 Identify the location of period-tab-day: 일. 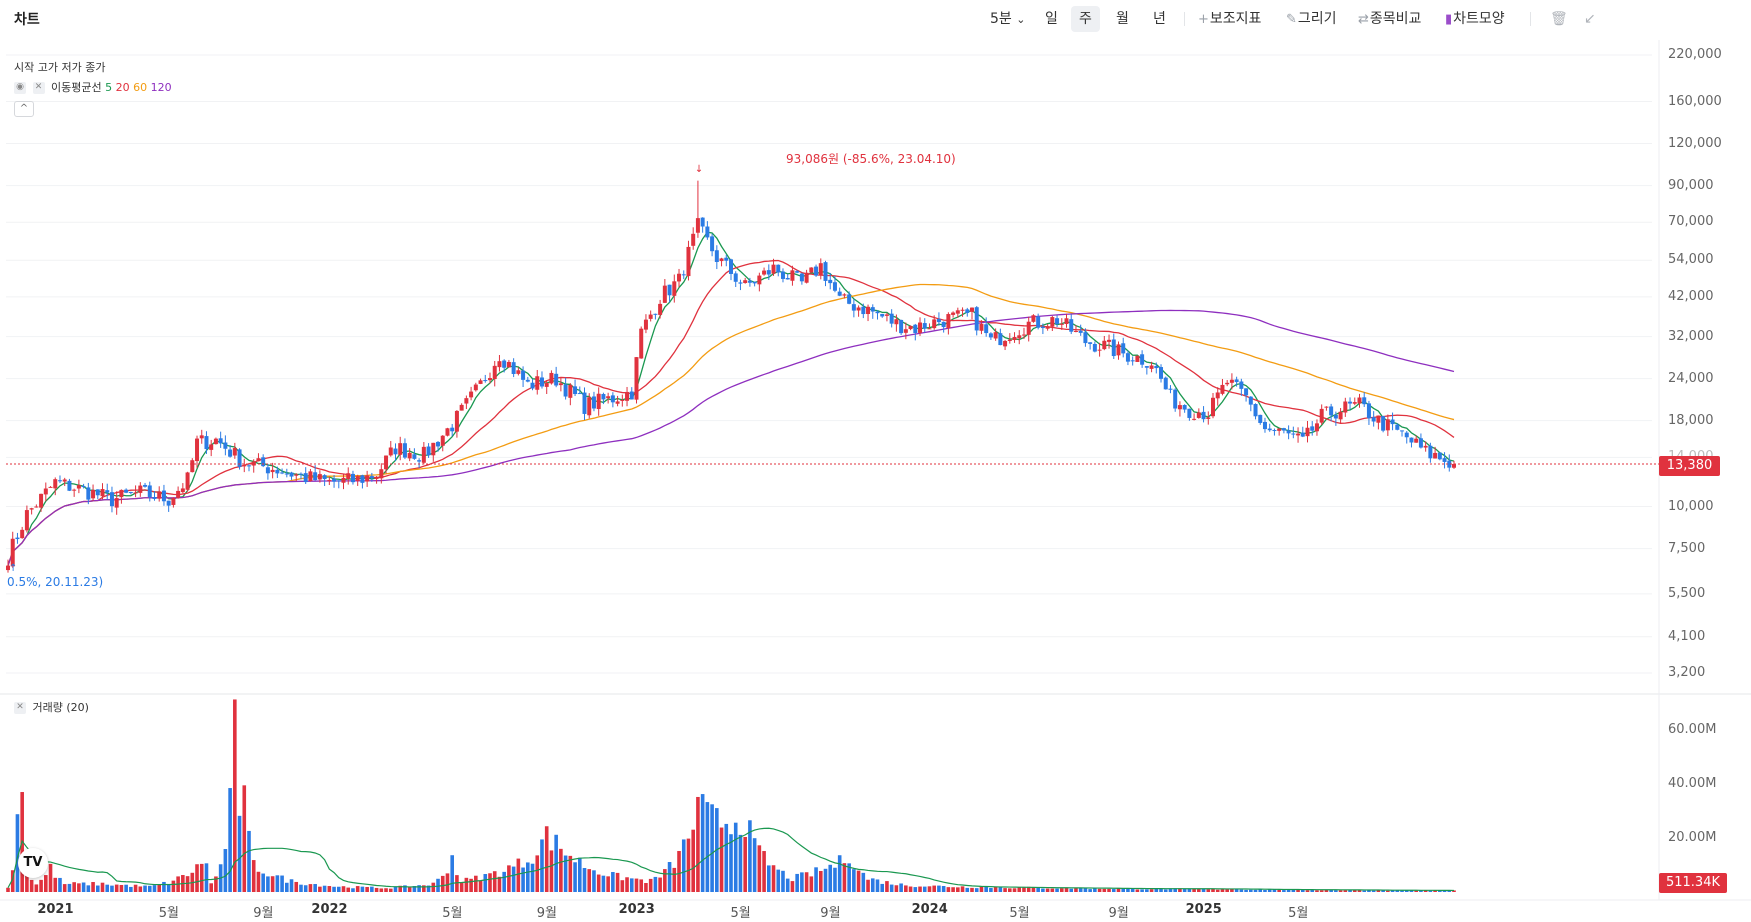
(1051, 19).